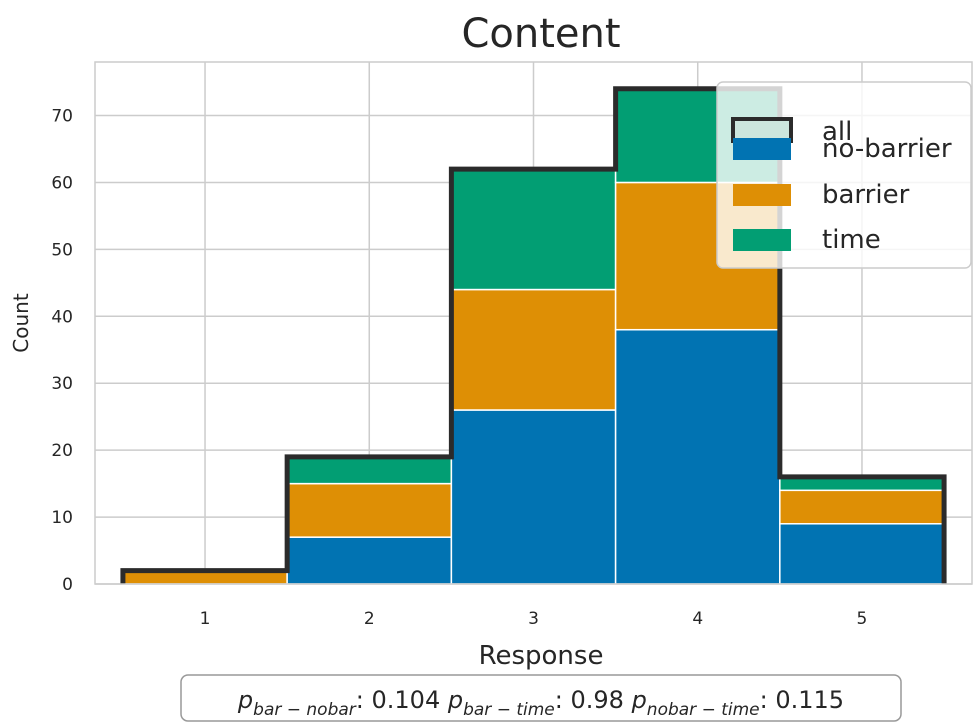  What do you see at coordinates (703, 710) in the screenshot?
I see `p-nobar-time-subscript: nobar − time` at bounding box center [703, 710].